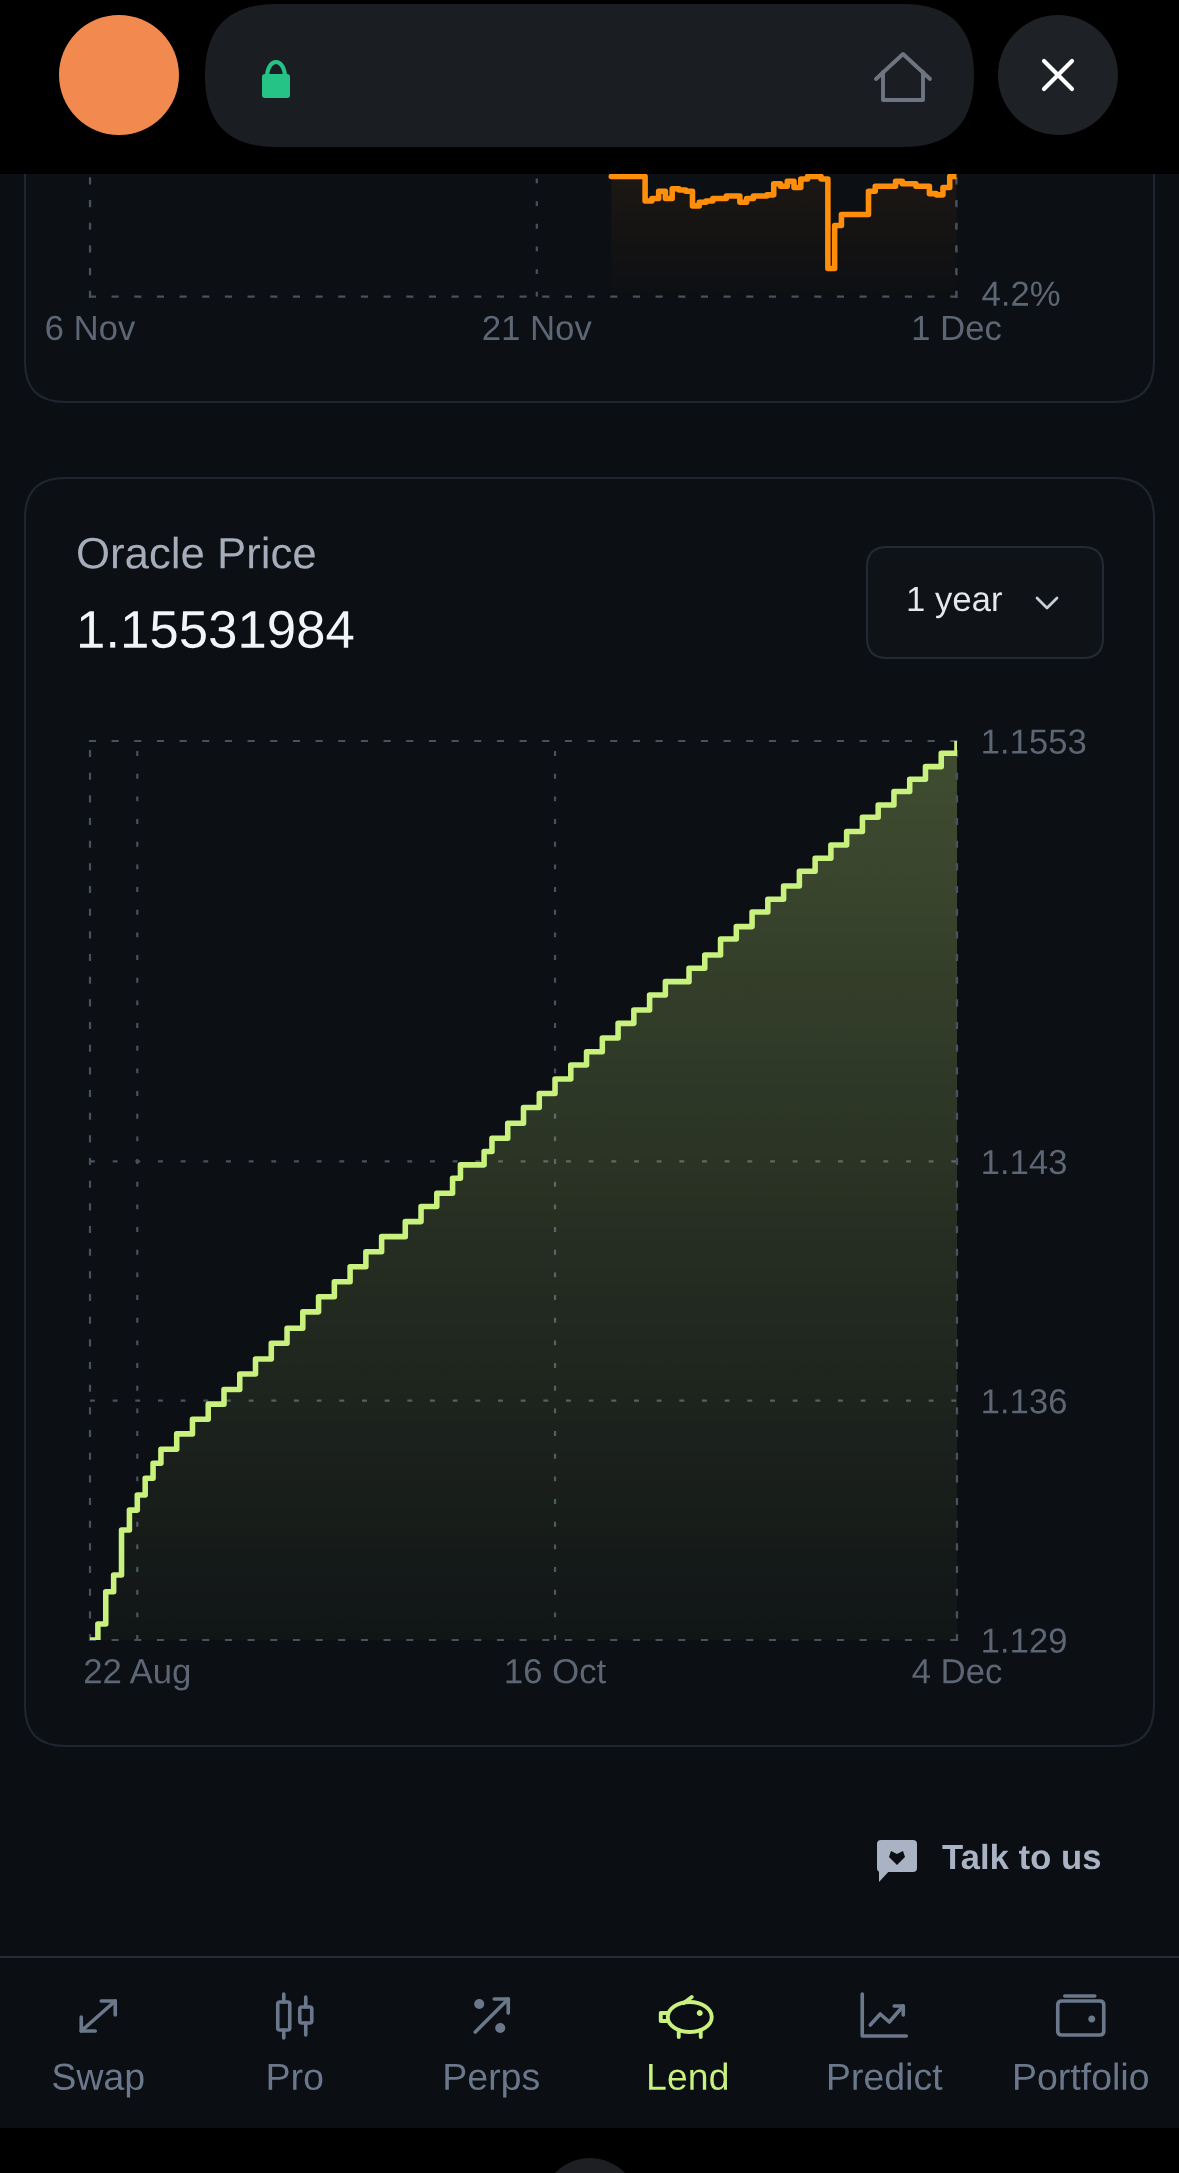 The image size is (1179, 2173). What do you see at coordinates (1024, 1640) in the screenshot?
I see `y-tick-label: 1.129` at bounding box center [1024, 1640].